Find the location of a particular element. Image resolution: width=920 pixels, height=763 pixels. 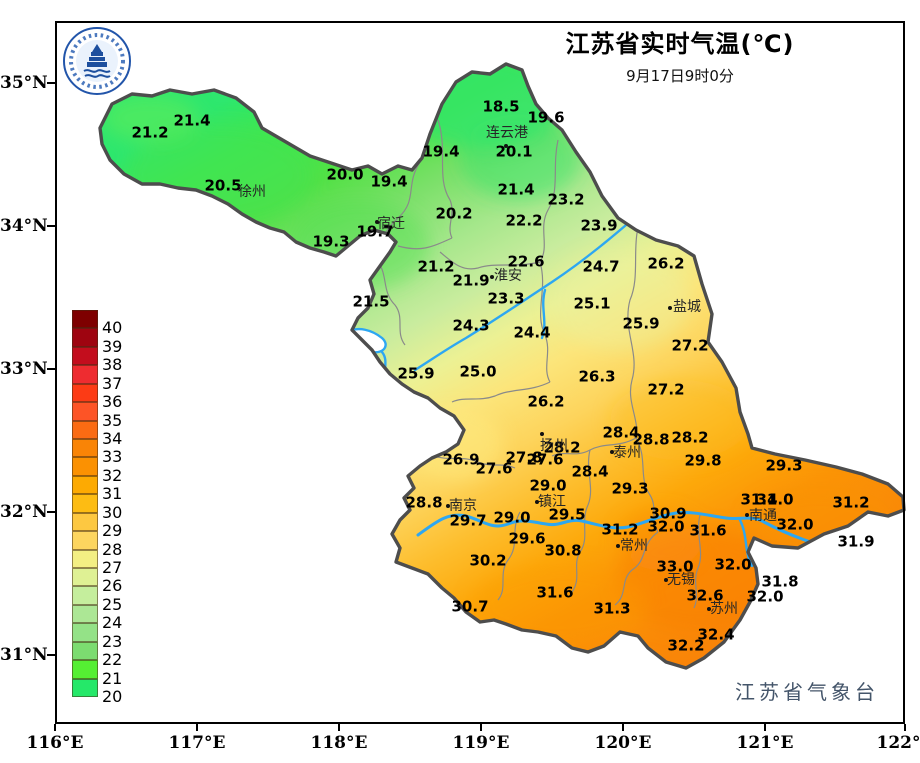

temperature-value-label: 29.3 is located at coordinates (784, 465).